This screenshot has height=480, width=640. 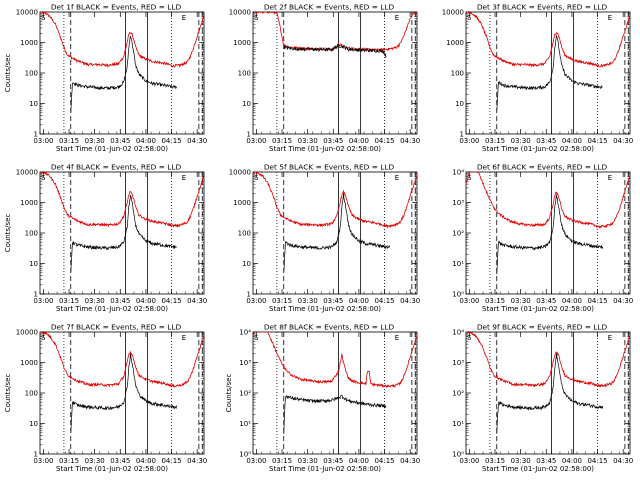 I want to click on panel-title: Det 4f BLACK = Events, RED = LLD, so click(x=116, y=167).